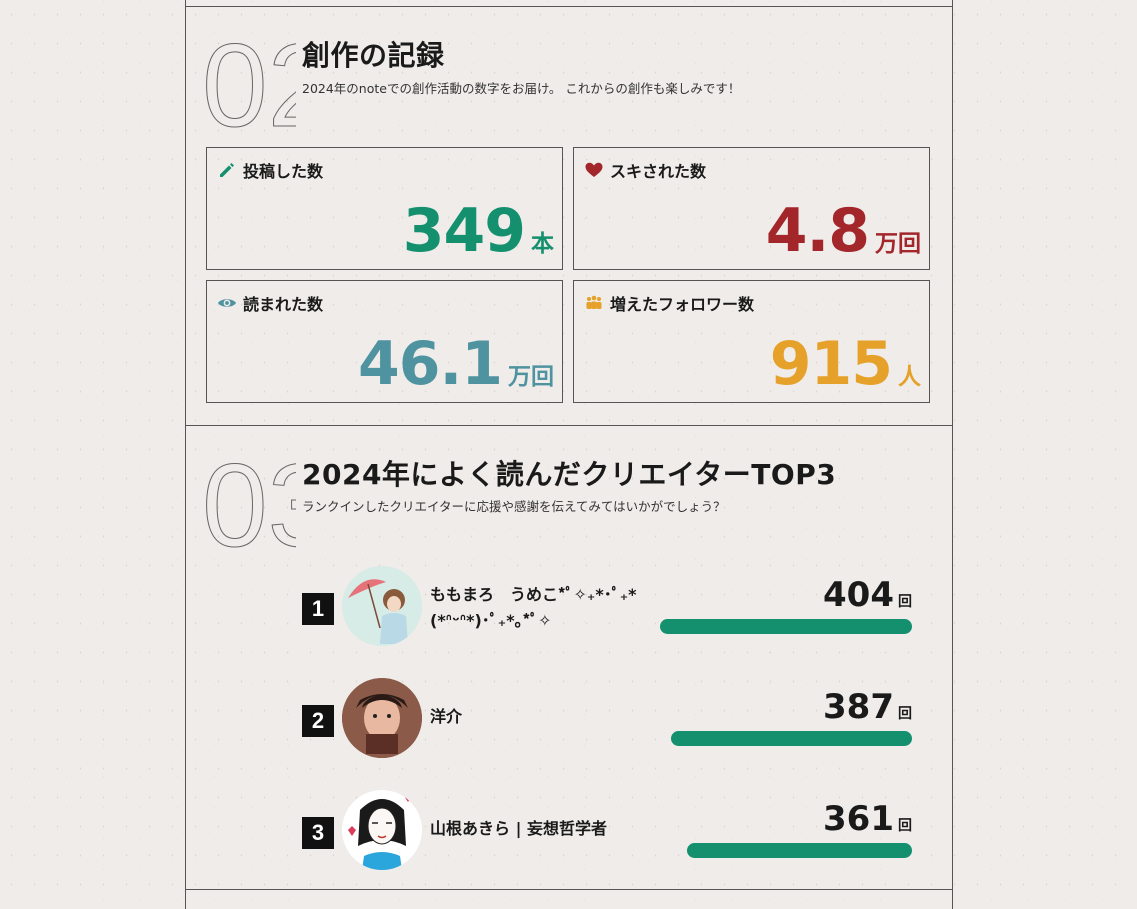  Describe the element at coordinates (318, 721) in the screenshot. I see `rank-badge: 2` at that location.